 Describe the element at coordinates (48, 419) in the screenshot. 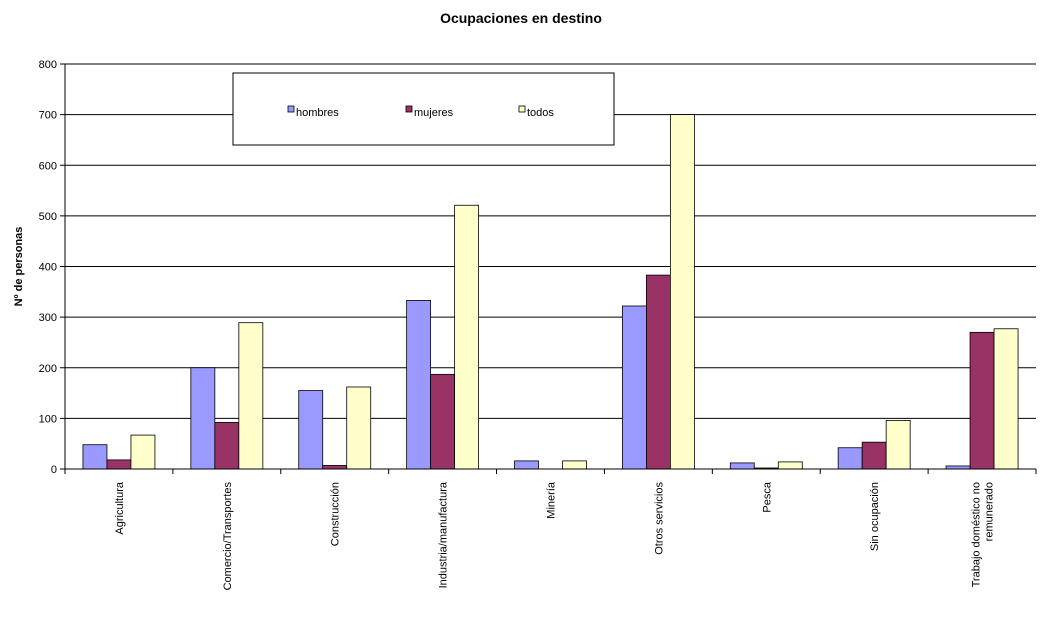

I see `y-tick-label: 100` at that location.